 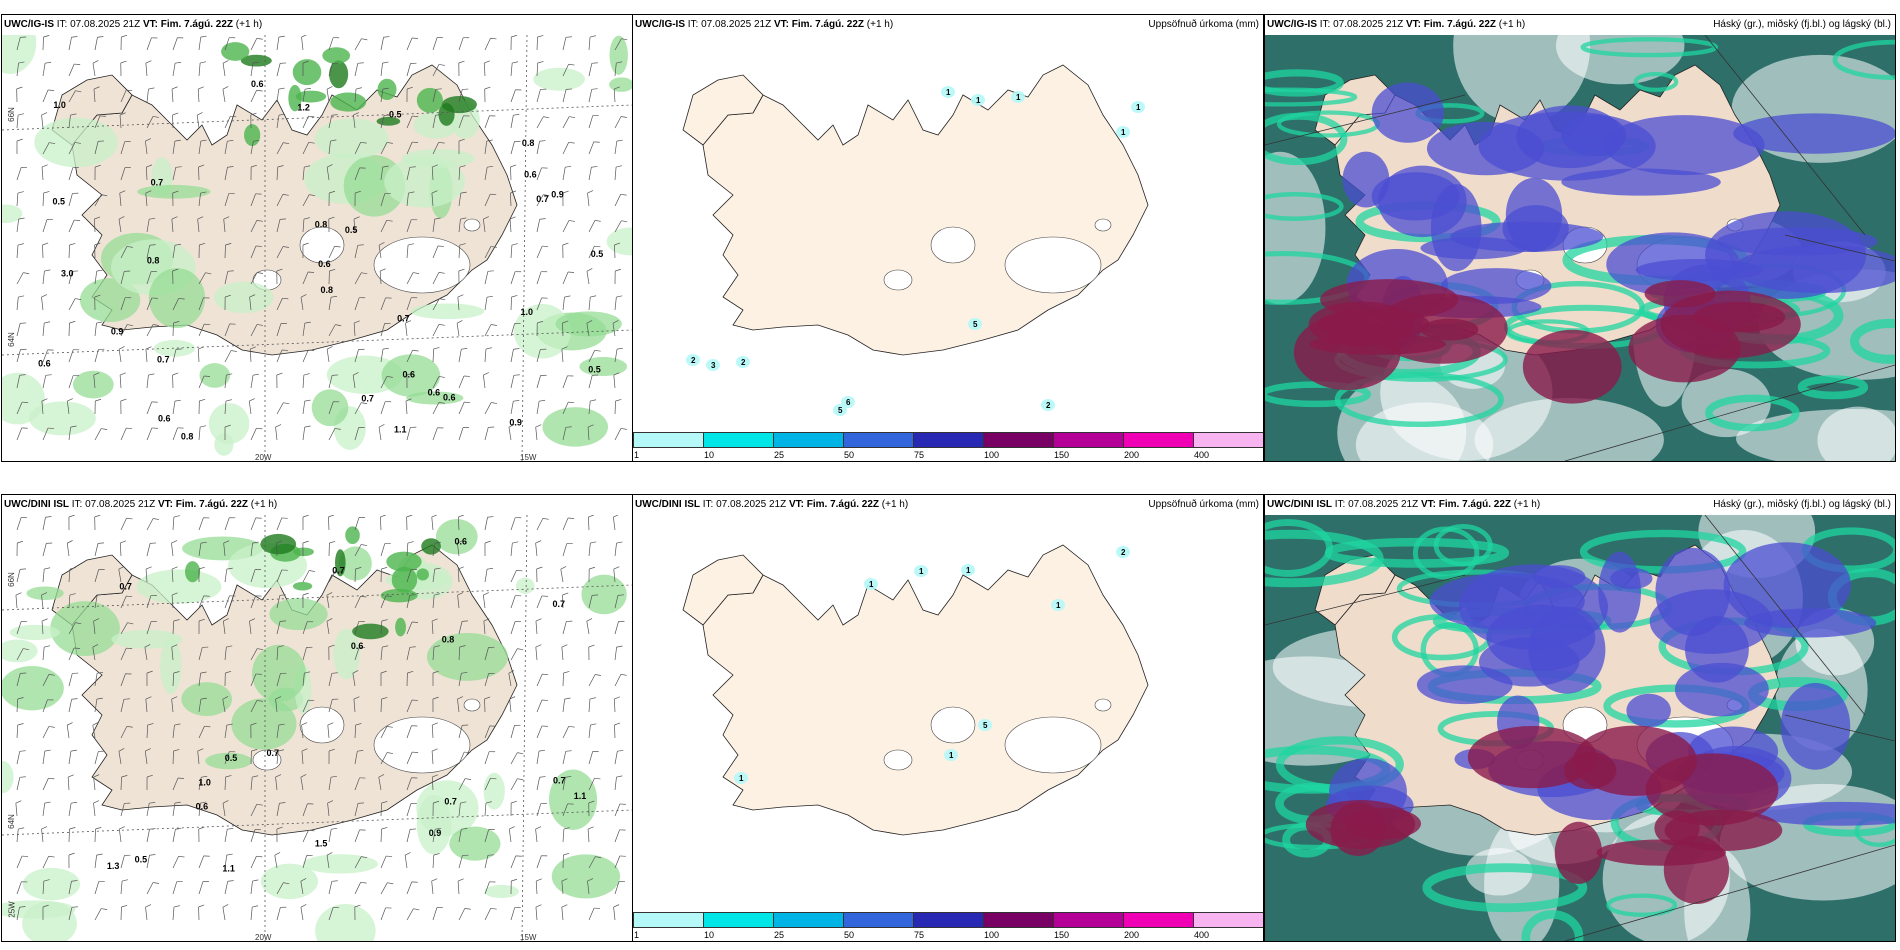 What do you see at coordinates (113, 866) in the screenshot?
I see `precip-value-label: 1.3` at bounding box center [113, 866].